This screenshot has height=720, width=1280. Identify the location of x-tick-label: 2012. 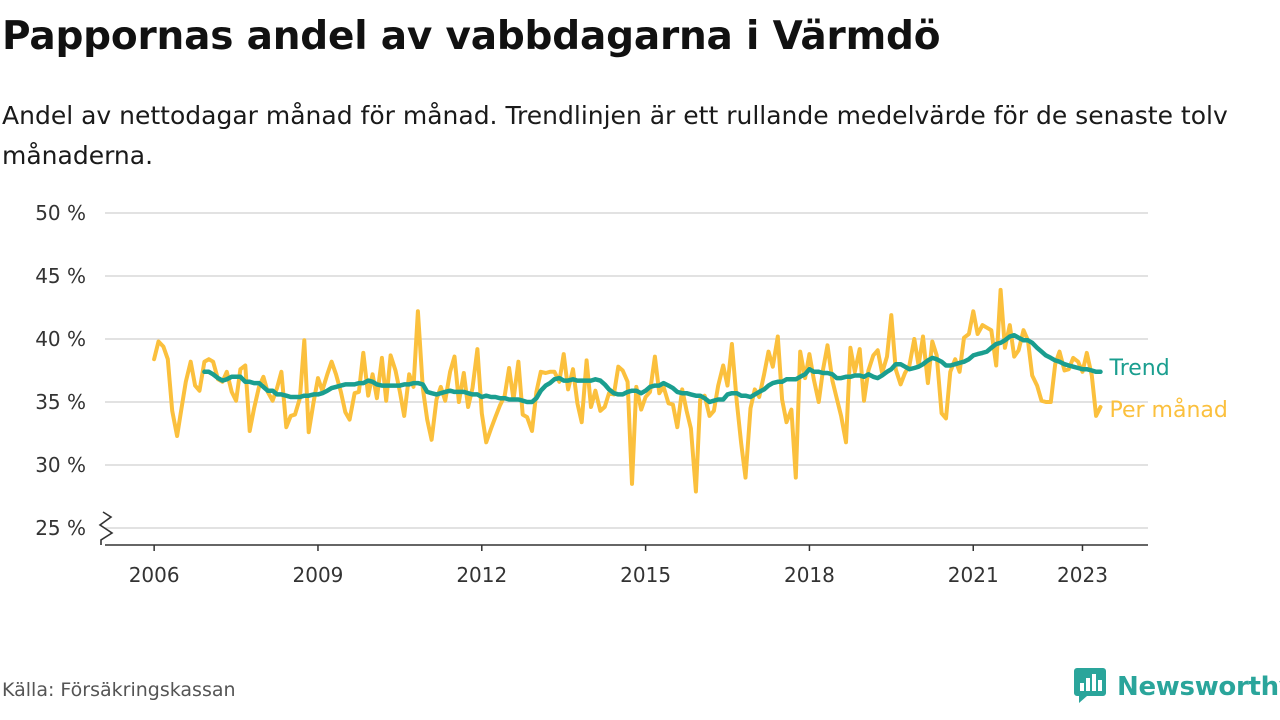
(481, 575).